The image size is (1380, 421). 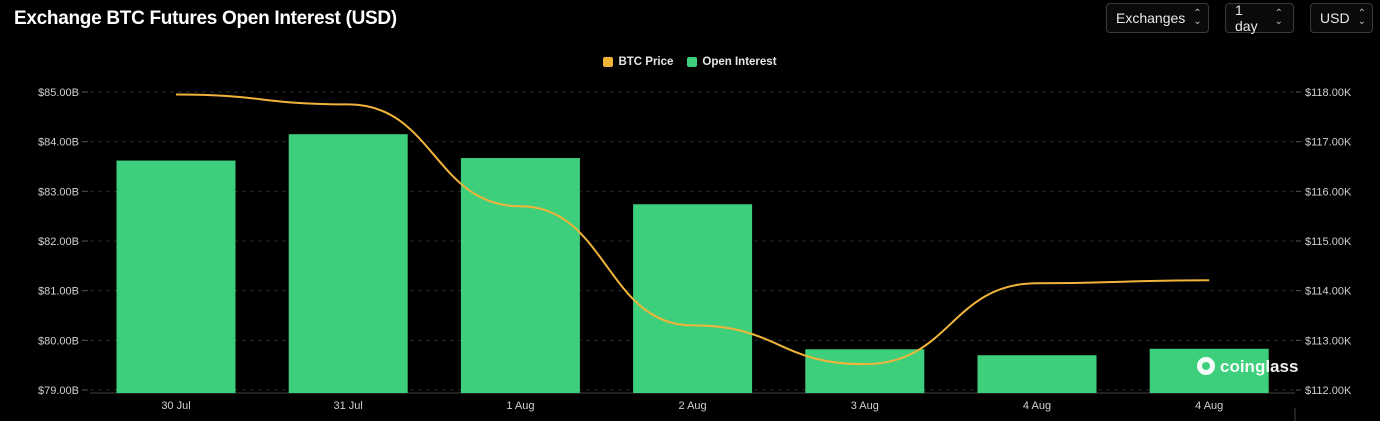 I want to click on chart-legend: BTC Price Open Interest, so click(x=690, y=62).